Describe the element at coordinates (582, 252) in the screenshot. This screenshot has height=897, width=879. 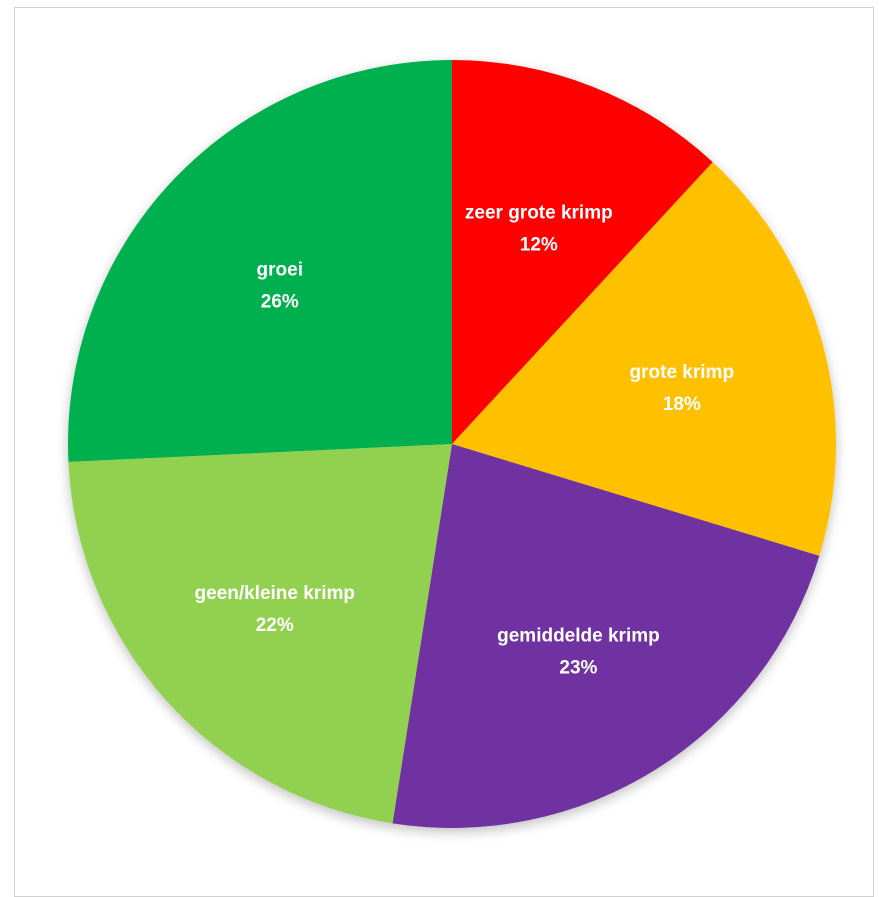
I see `pie-slice-zeer-grote-krimp` at that location.